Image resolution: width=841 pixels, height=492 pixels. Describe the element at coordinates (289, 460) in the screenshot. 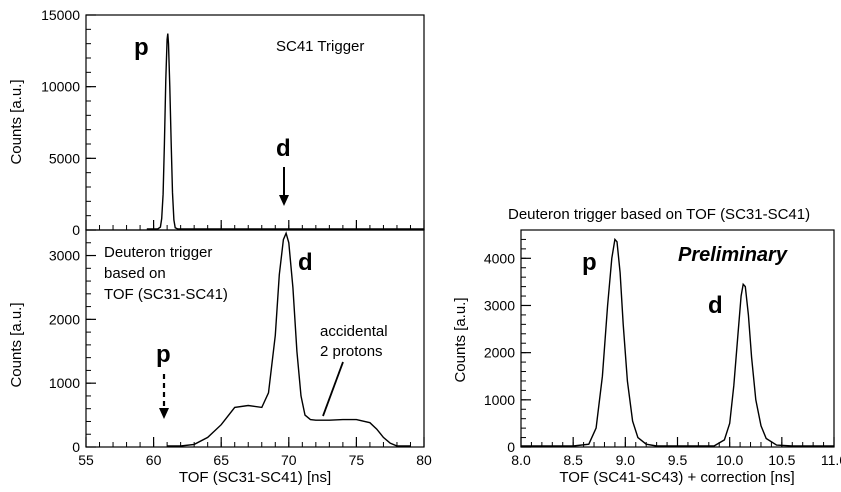

I see `x-tick-label: 70` at that location.